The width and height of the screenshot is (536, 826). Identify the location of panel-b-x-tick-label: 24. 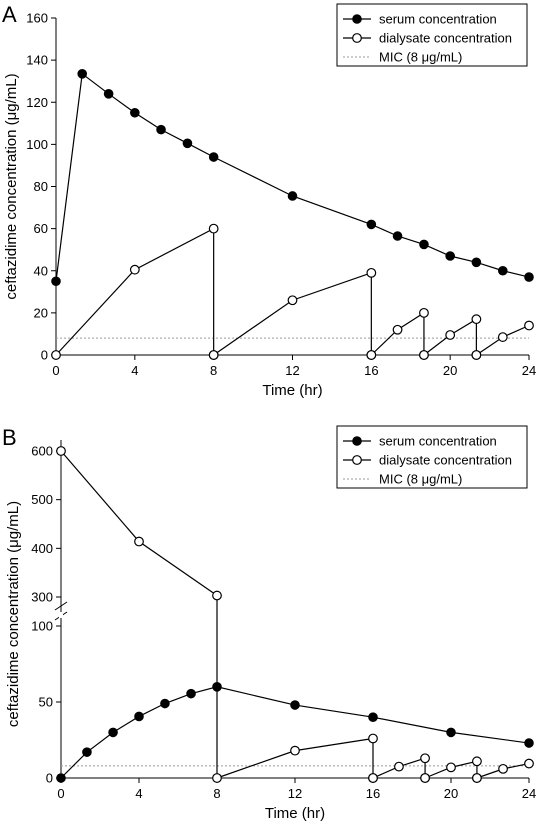
(529, 793).